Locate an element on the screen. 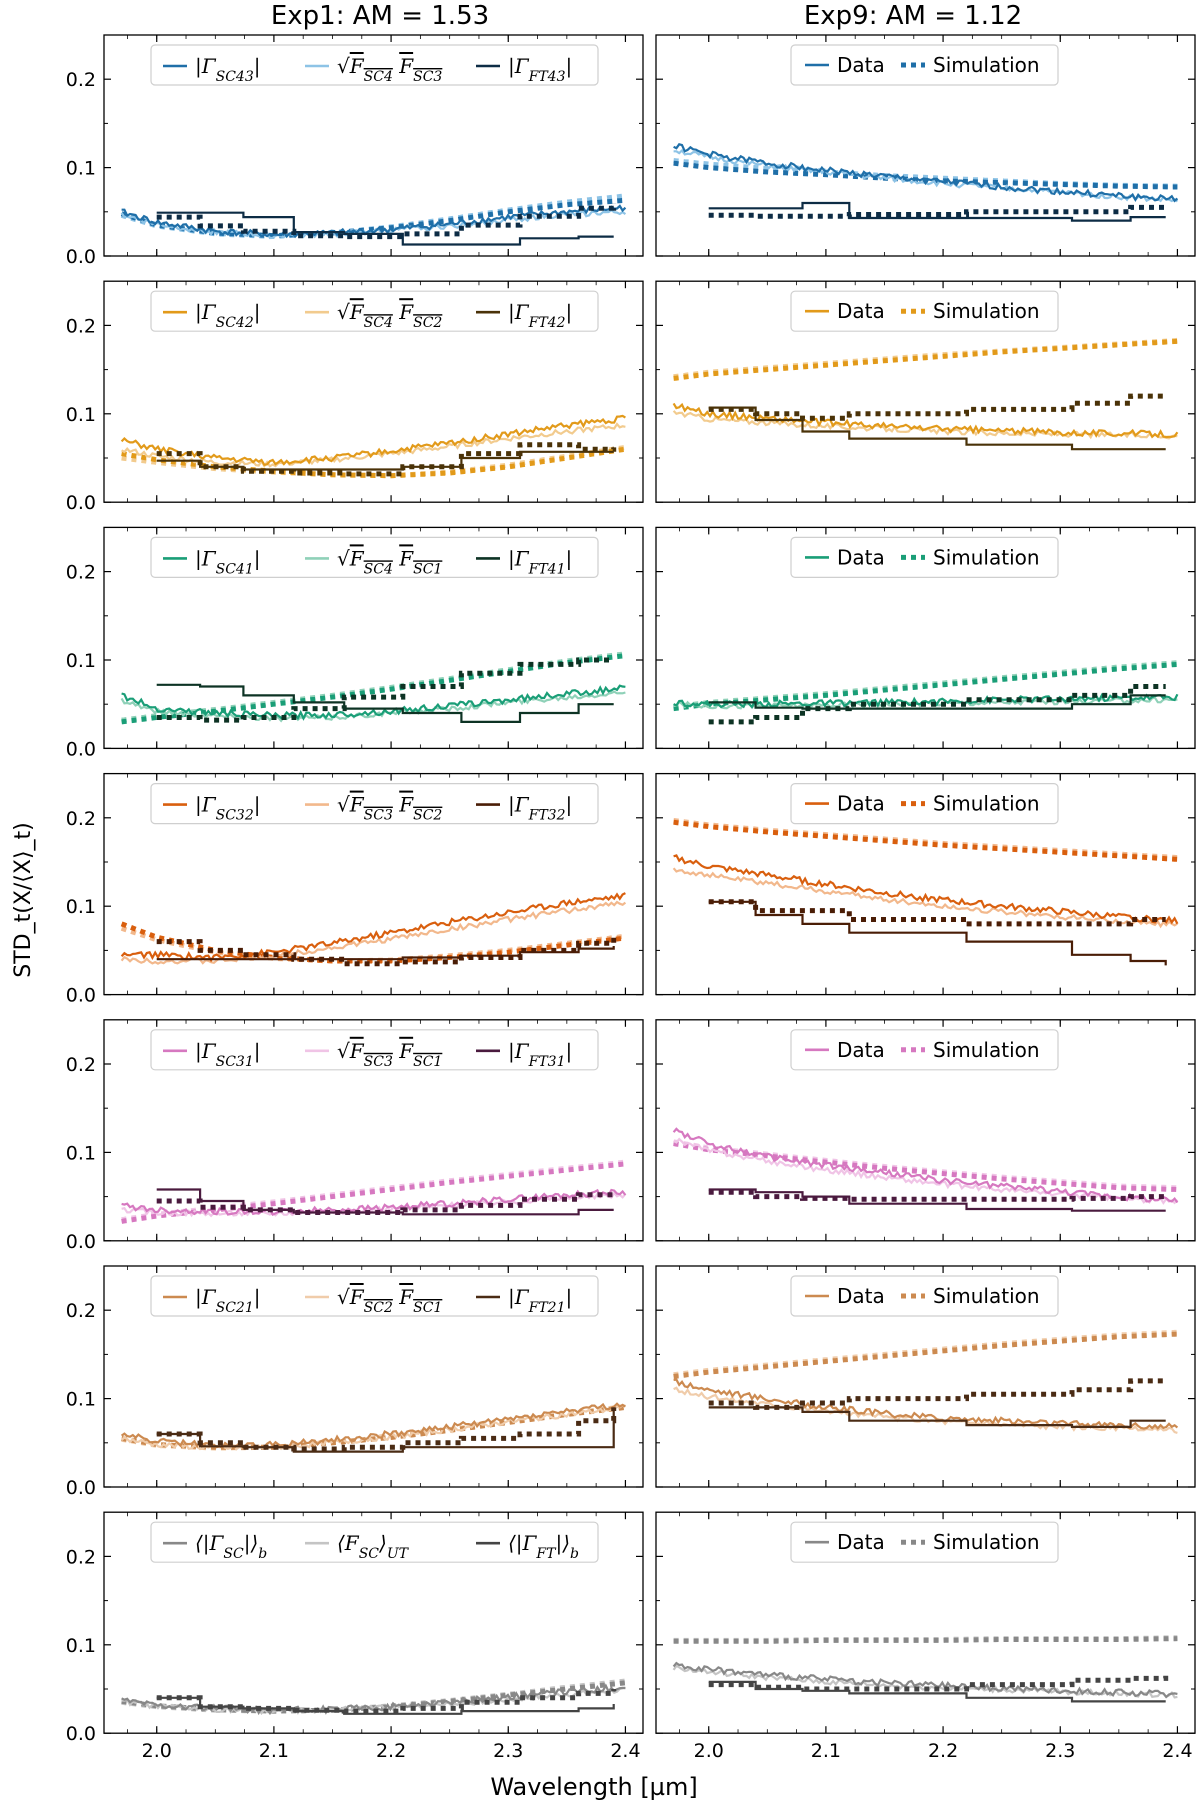 The image size is (1200, 1805). panel-row5-exp1: 0.0 0.1 0.2 |ΓSC31| √FSC3 FSC1 |ΓFT31| is located at coordinates (355, 1136).